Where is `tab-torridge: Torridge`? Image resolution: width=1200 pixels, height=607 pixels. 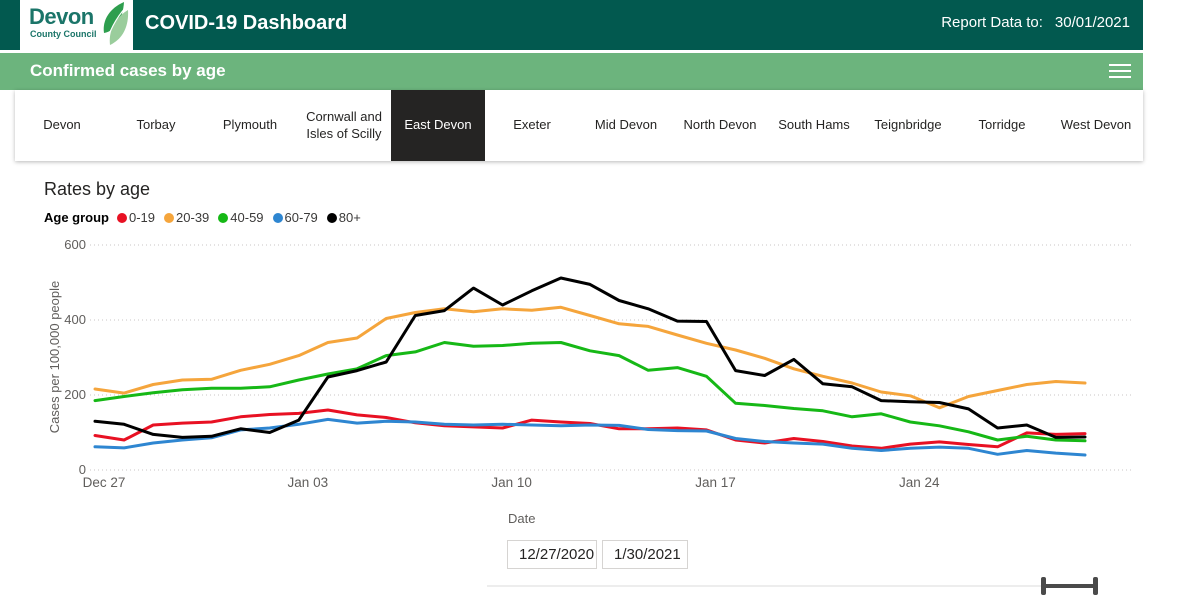 tab-torridge: Torridge is located at coordinates (1002, 125).